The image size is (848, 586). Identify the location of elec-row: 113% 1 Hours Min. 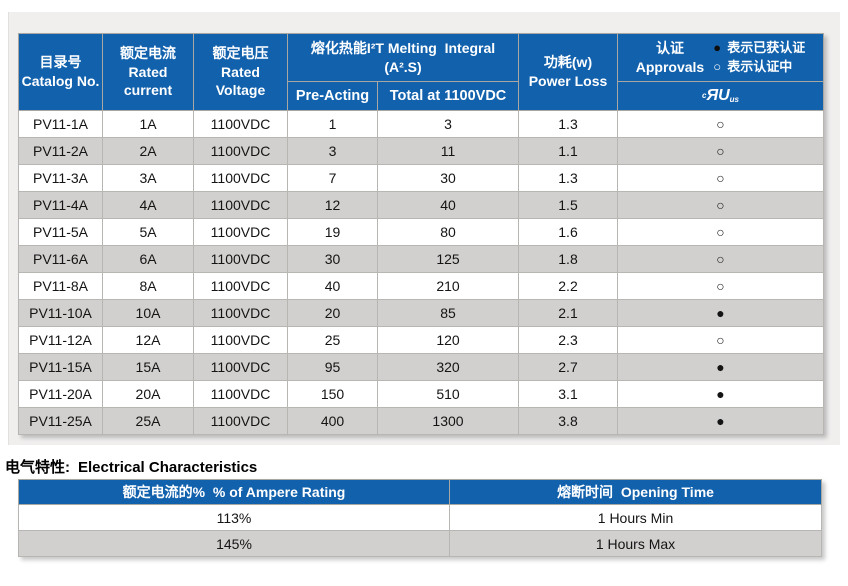
(420, 517).